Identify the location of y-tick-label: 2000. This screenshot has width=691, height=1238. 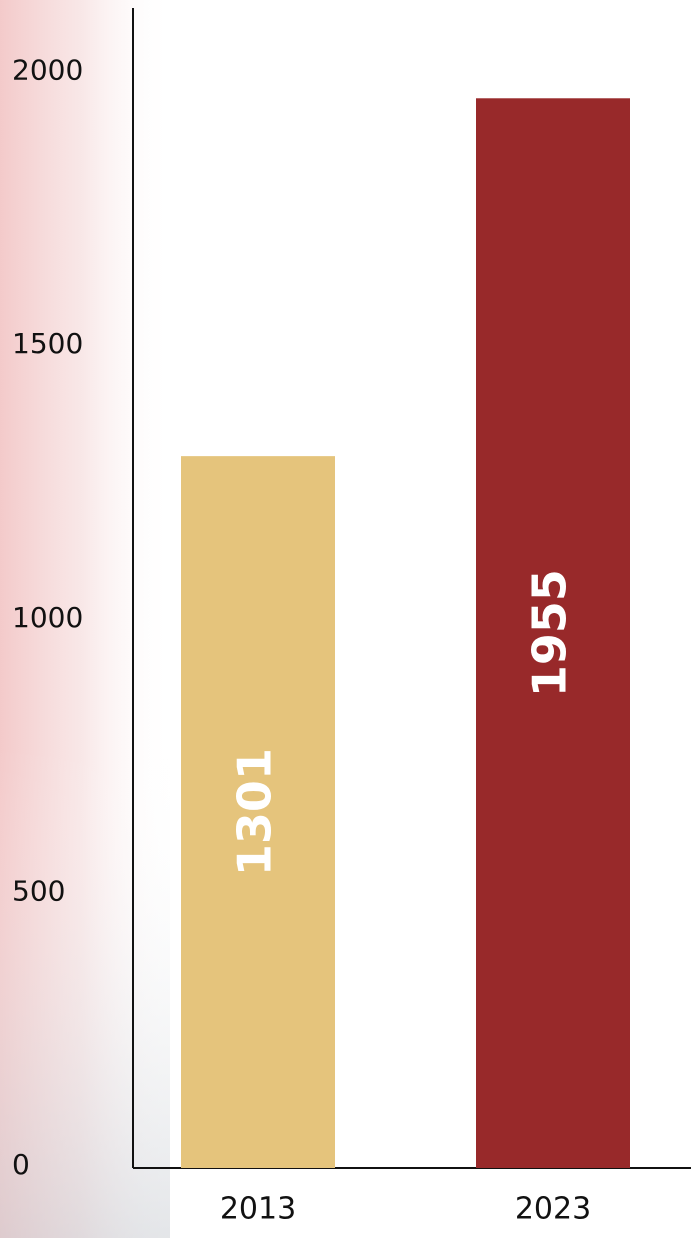
(47, 70).